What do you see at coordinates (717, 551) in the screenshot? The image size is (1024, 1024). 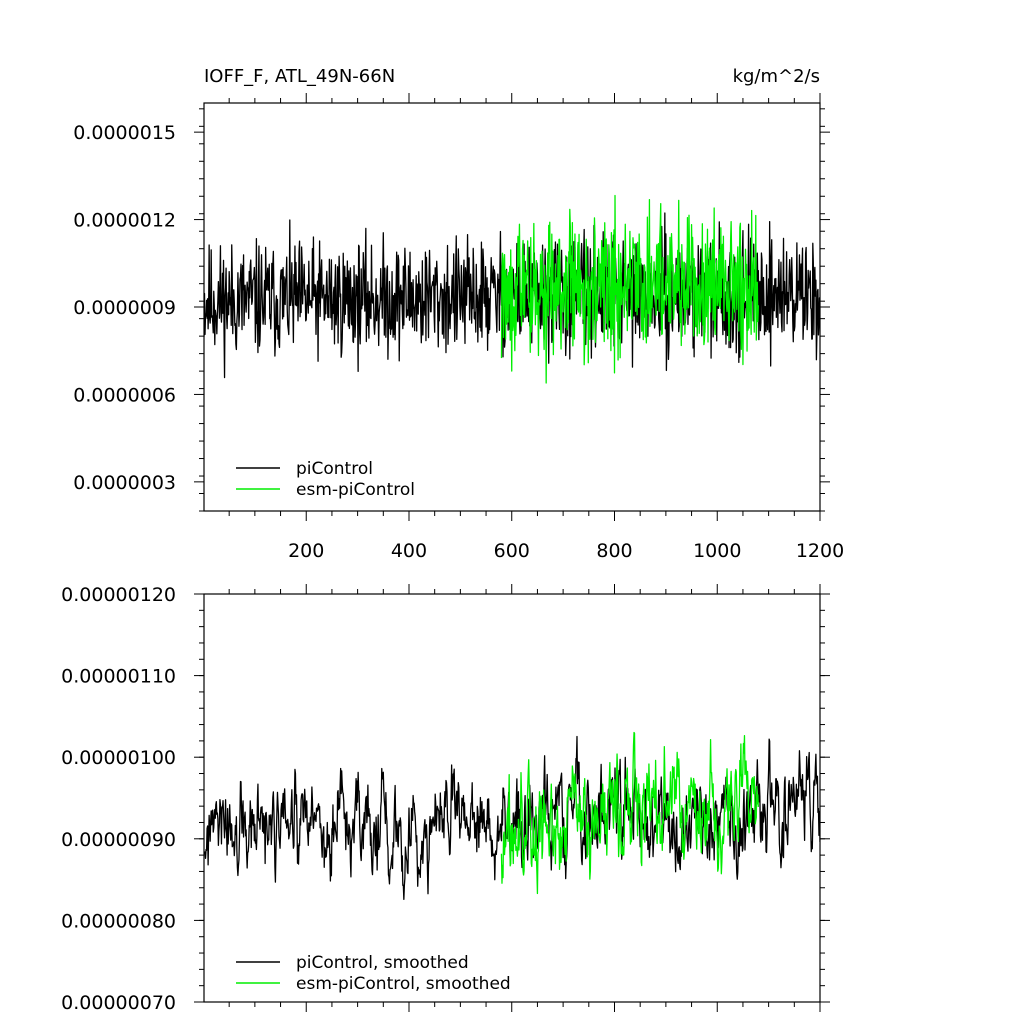 I see `x-tick-label: 1000` at bounding box center [717, 551].